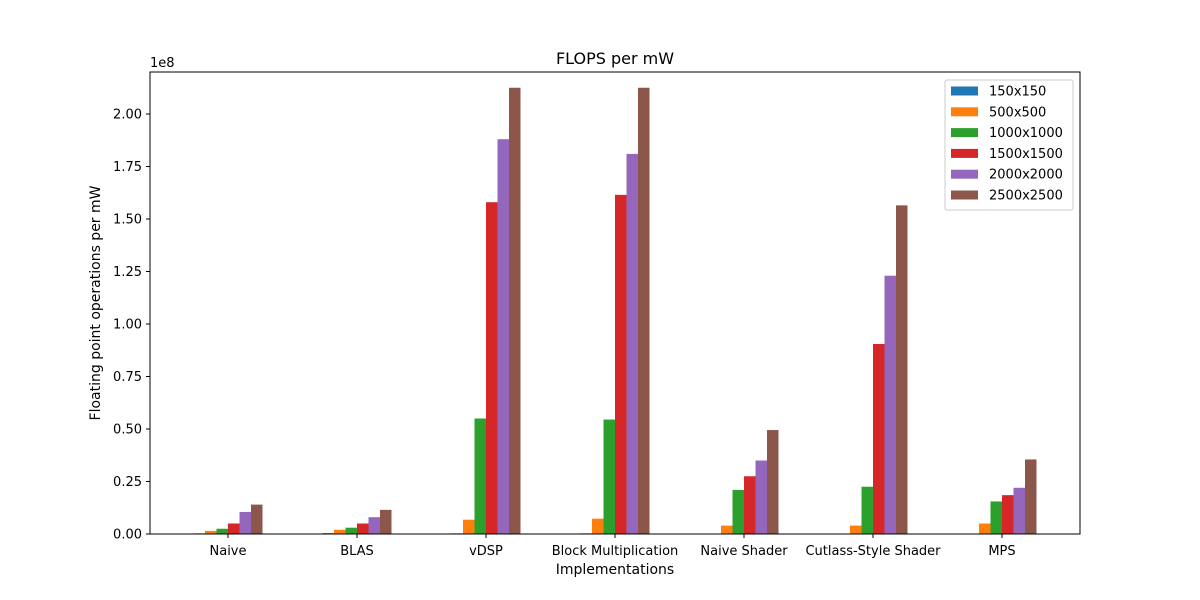  What do you see at coordinates (598, 526) in the screenshot?
I see `bar-500x500-block-multiplication` at bounding box center [598, 526].